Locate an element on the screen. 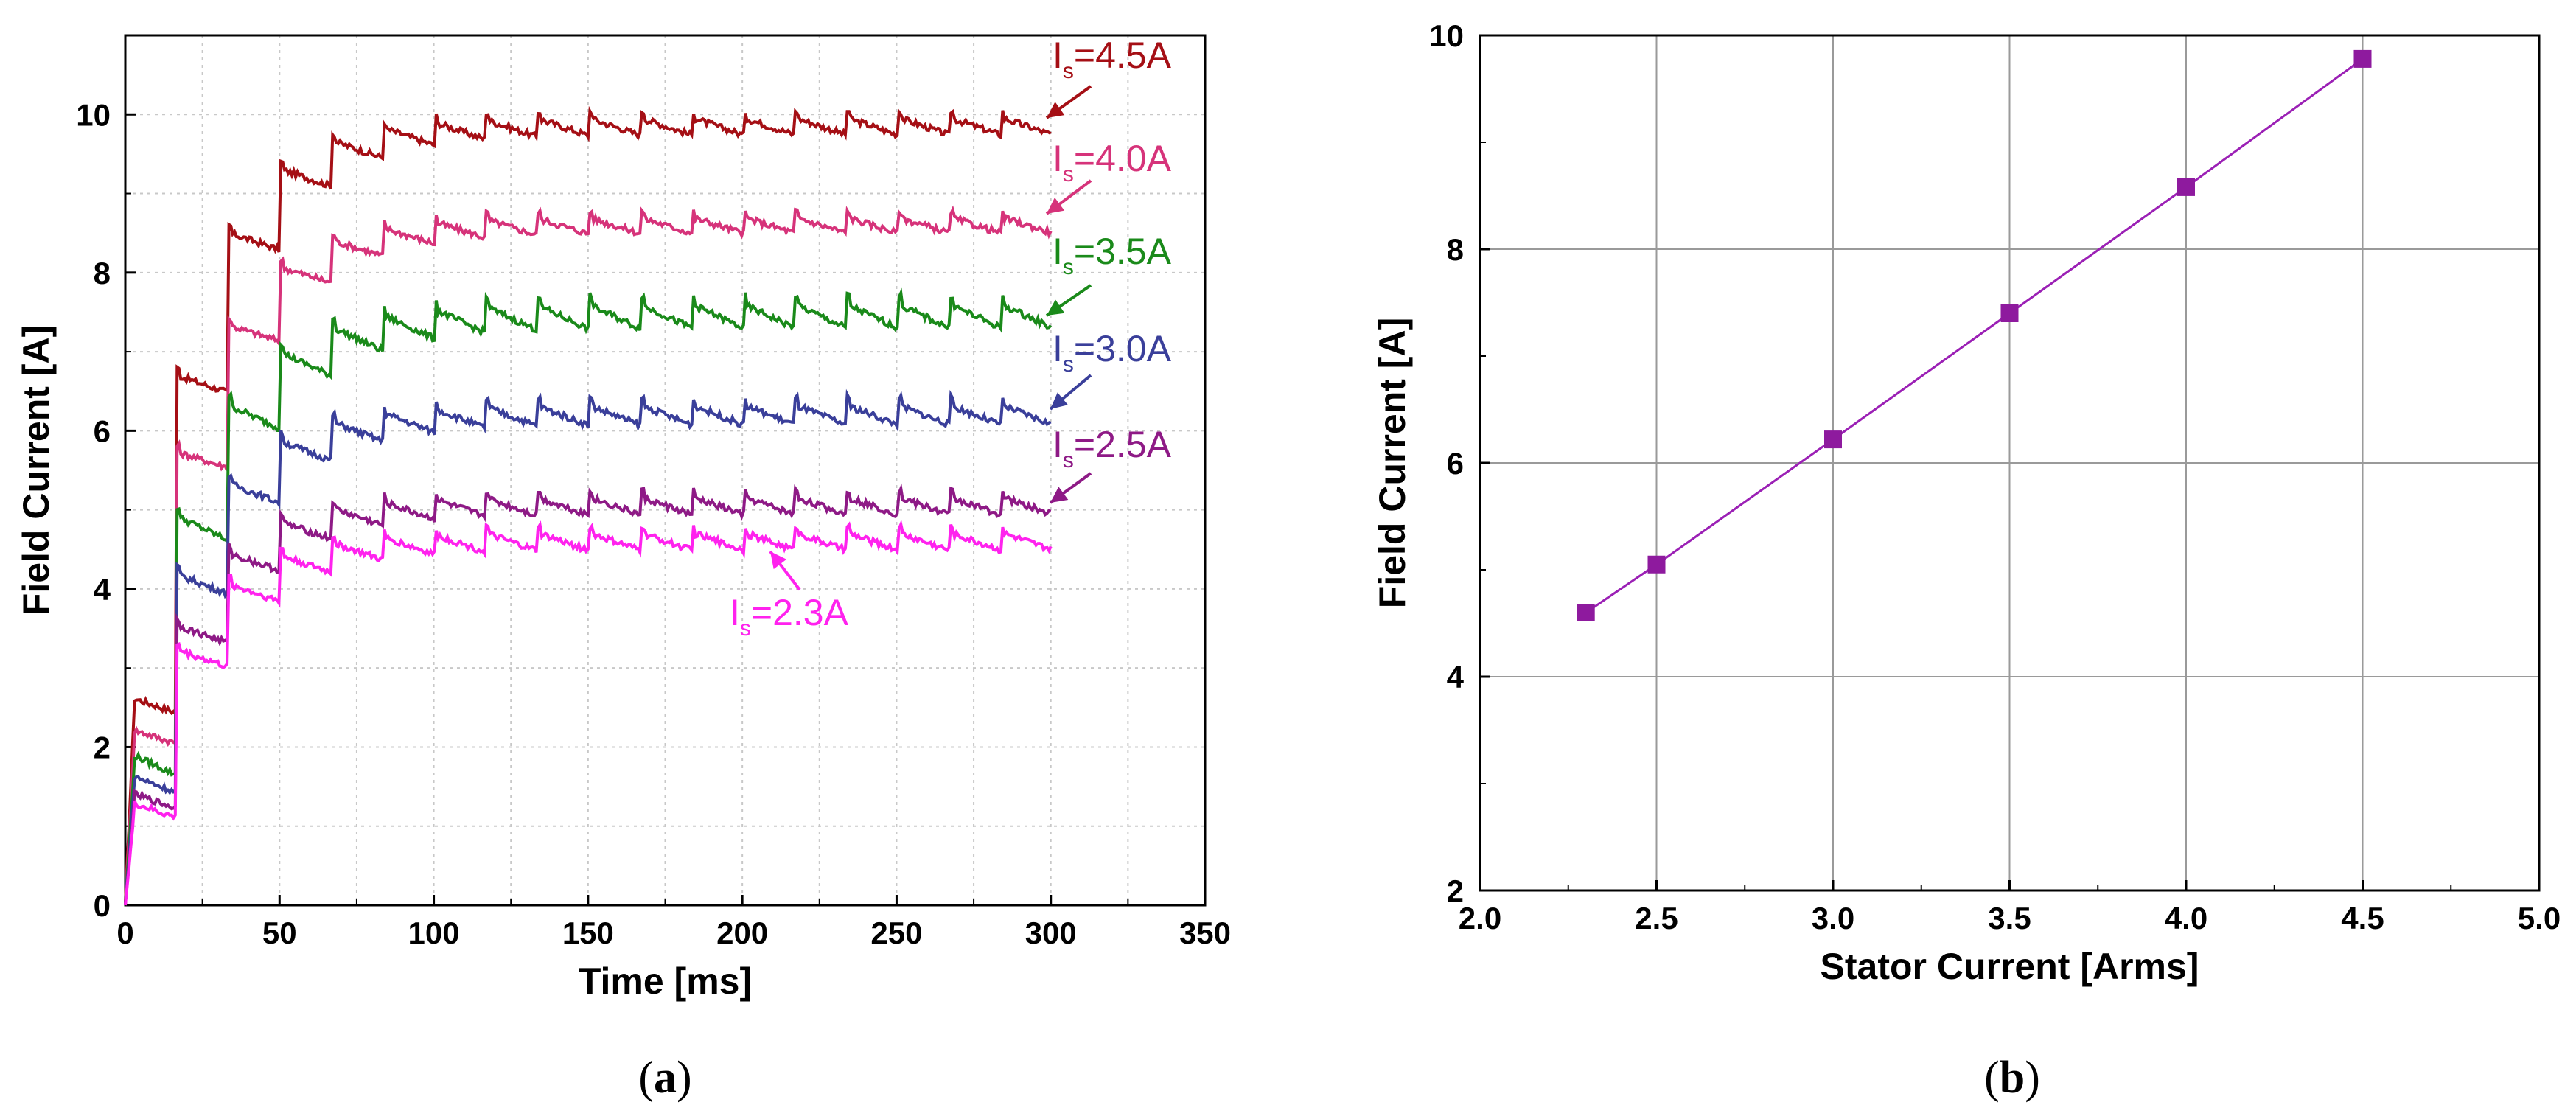 This screenshot has width=2576, height=1119. x-axis-title: Stator Current [Arms] is located at coordinates (2010, 966).